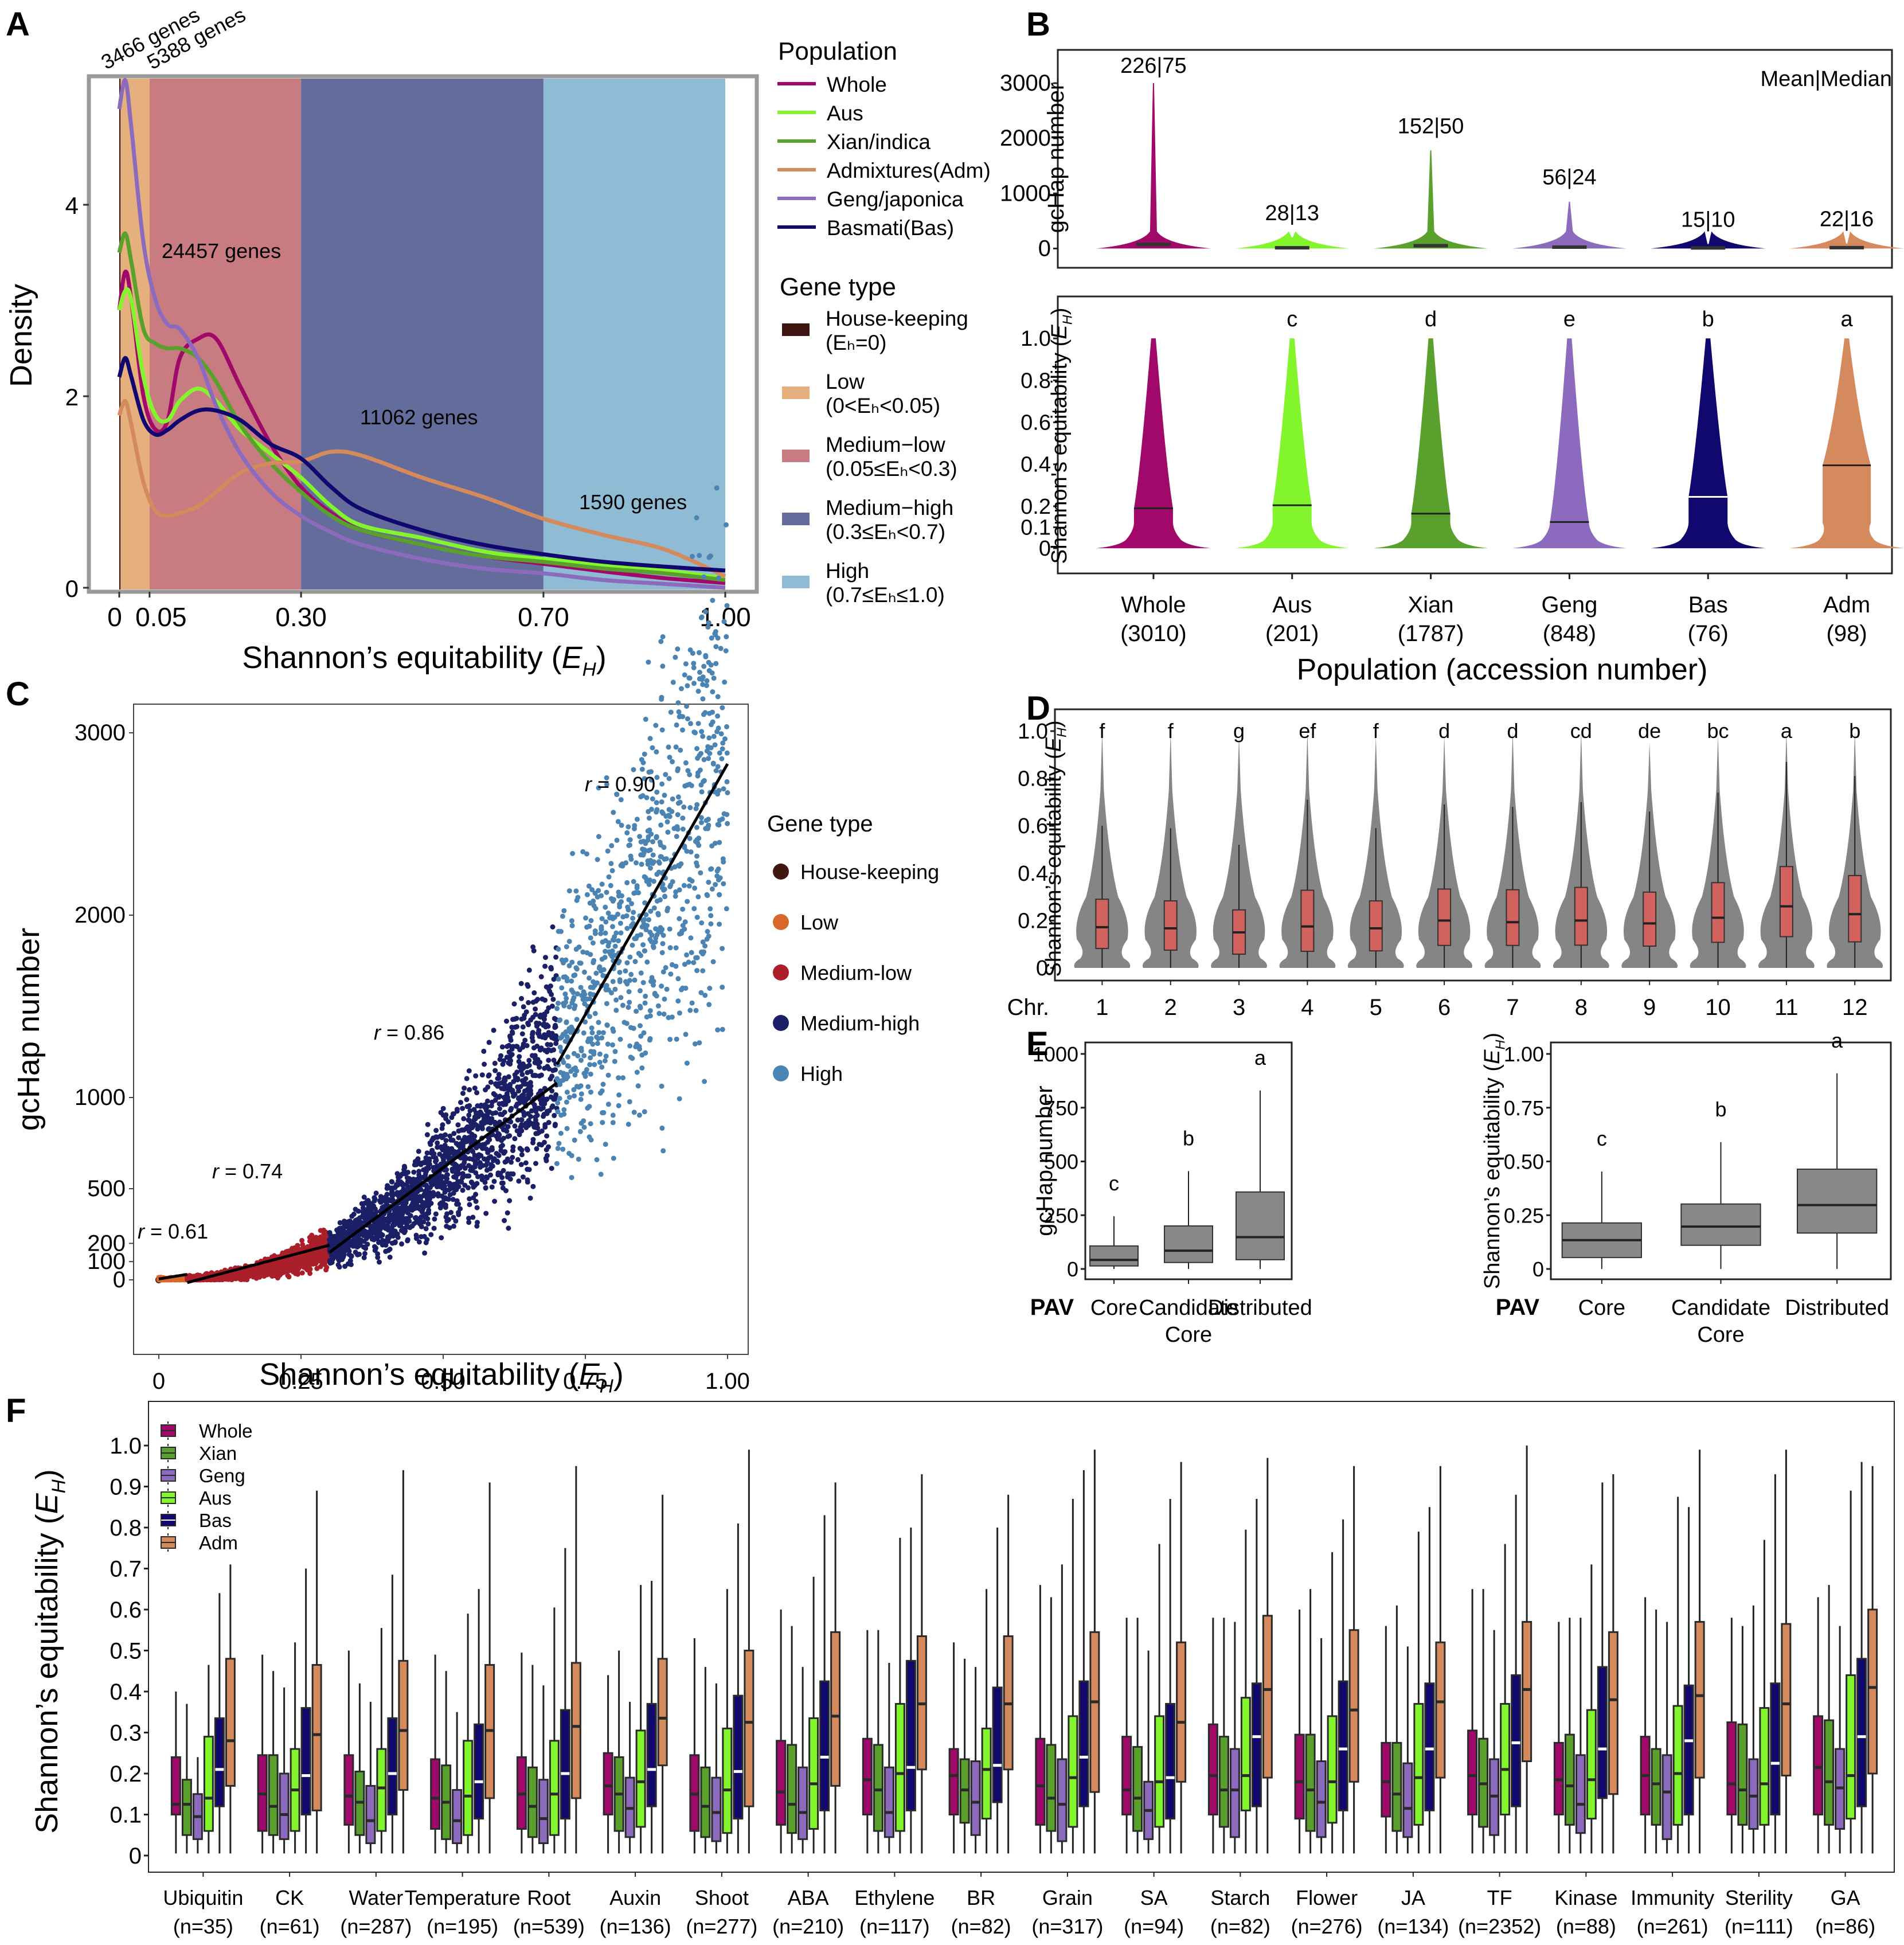 This screenshot has width=1904, height=1945. What do you see at coordinates (1837, 1308) in the screenshot?
I see `x-tick-label: Distributed` at bounding box center [1837, 1308].